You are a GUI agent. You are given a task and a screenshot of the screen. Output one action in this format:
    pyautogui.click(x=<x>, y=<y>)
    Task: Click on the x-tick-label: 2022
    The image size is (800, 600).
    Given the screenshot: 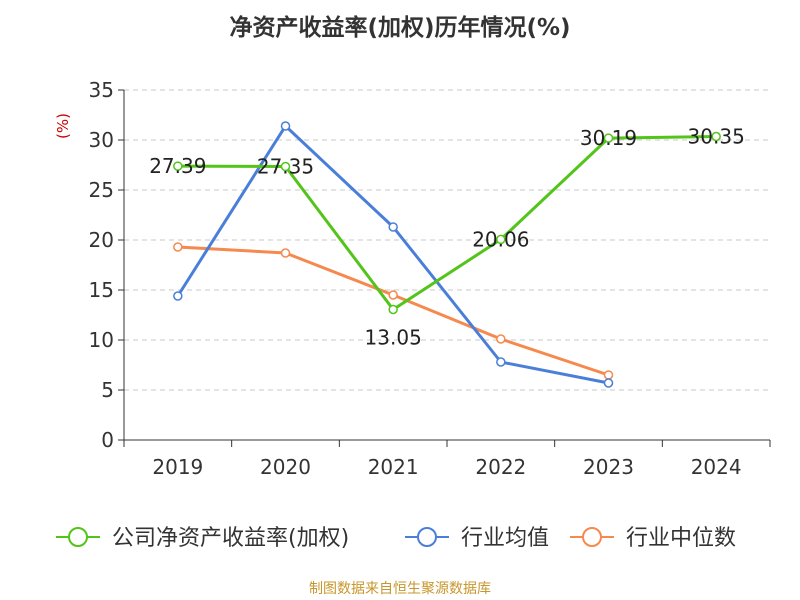 What is the action you would take?
    pyautogui.click(x=500, y=467)
    